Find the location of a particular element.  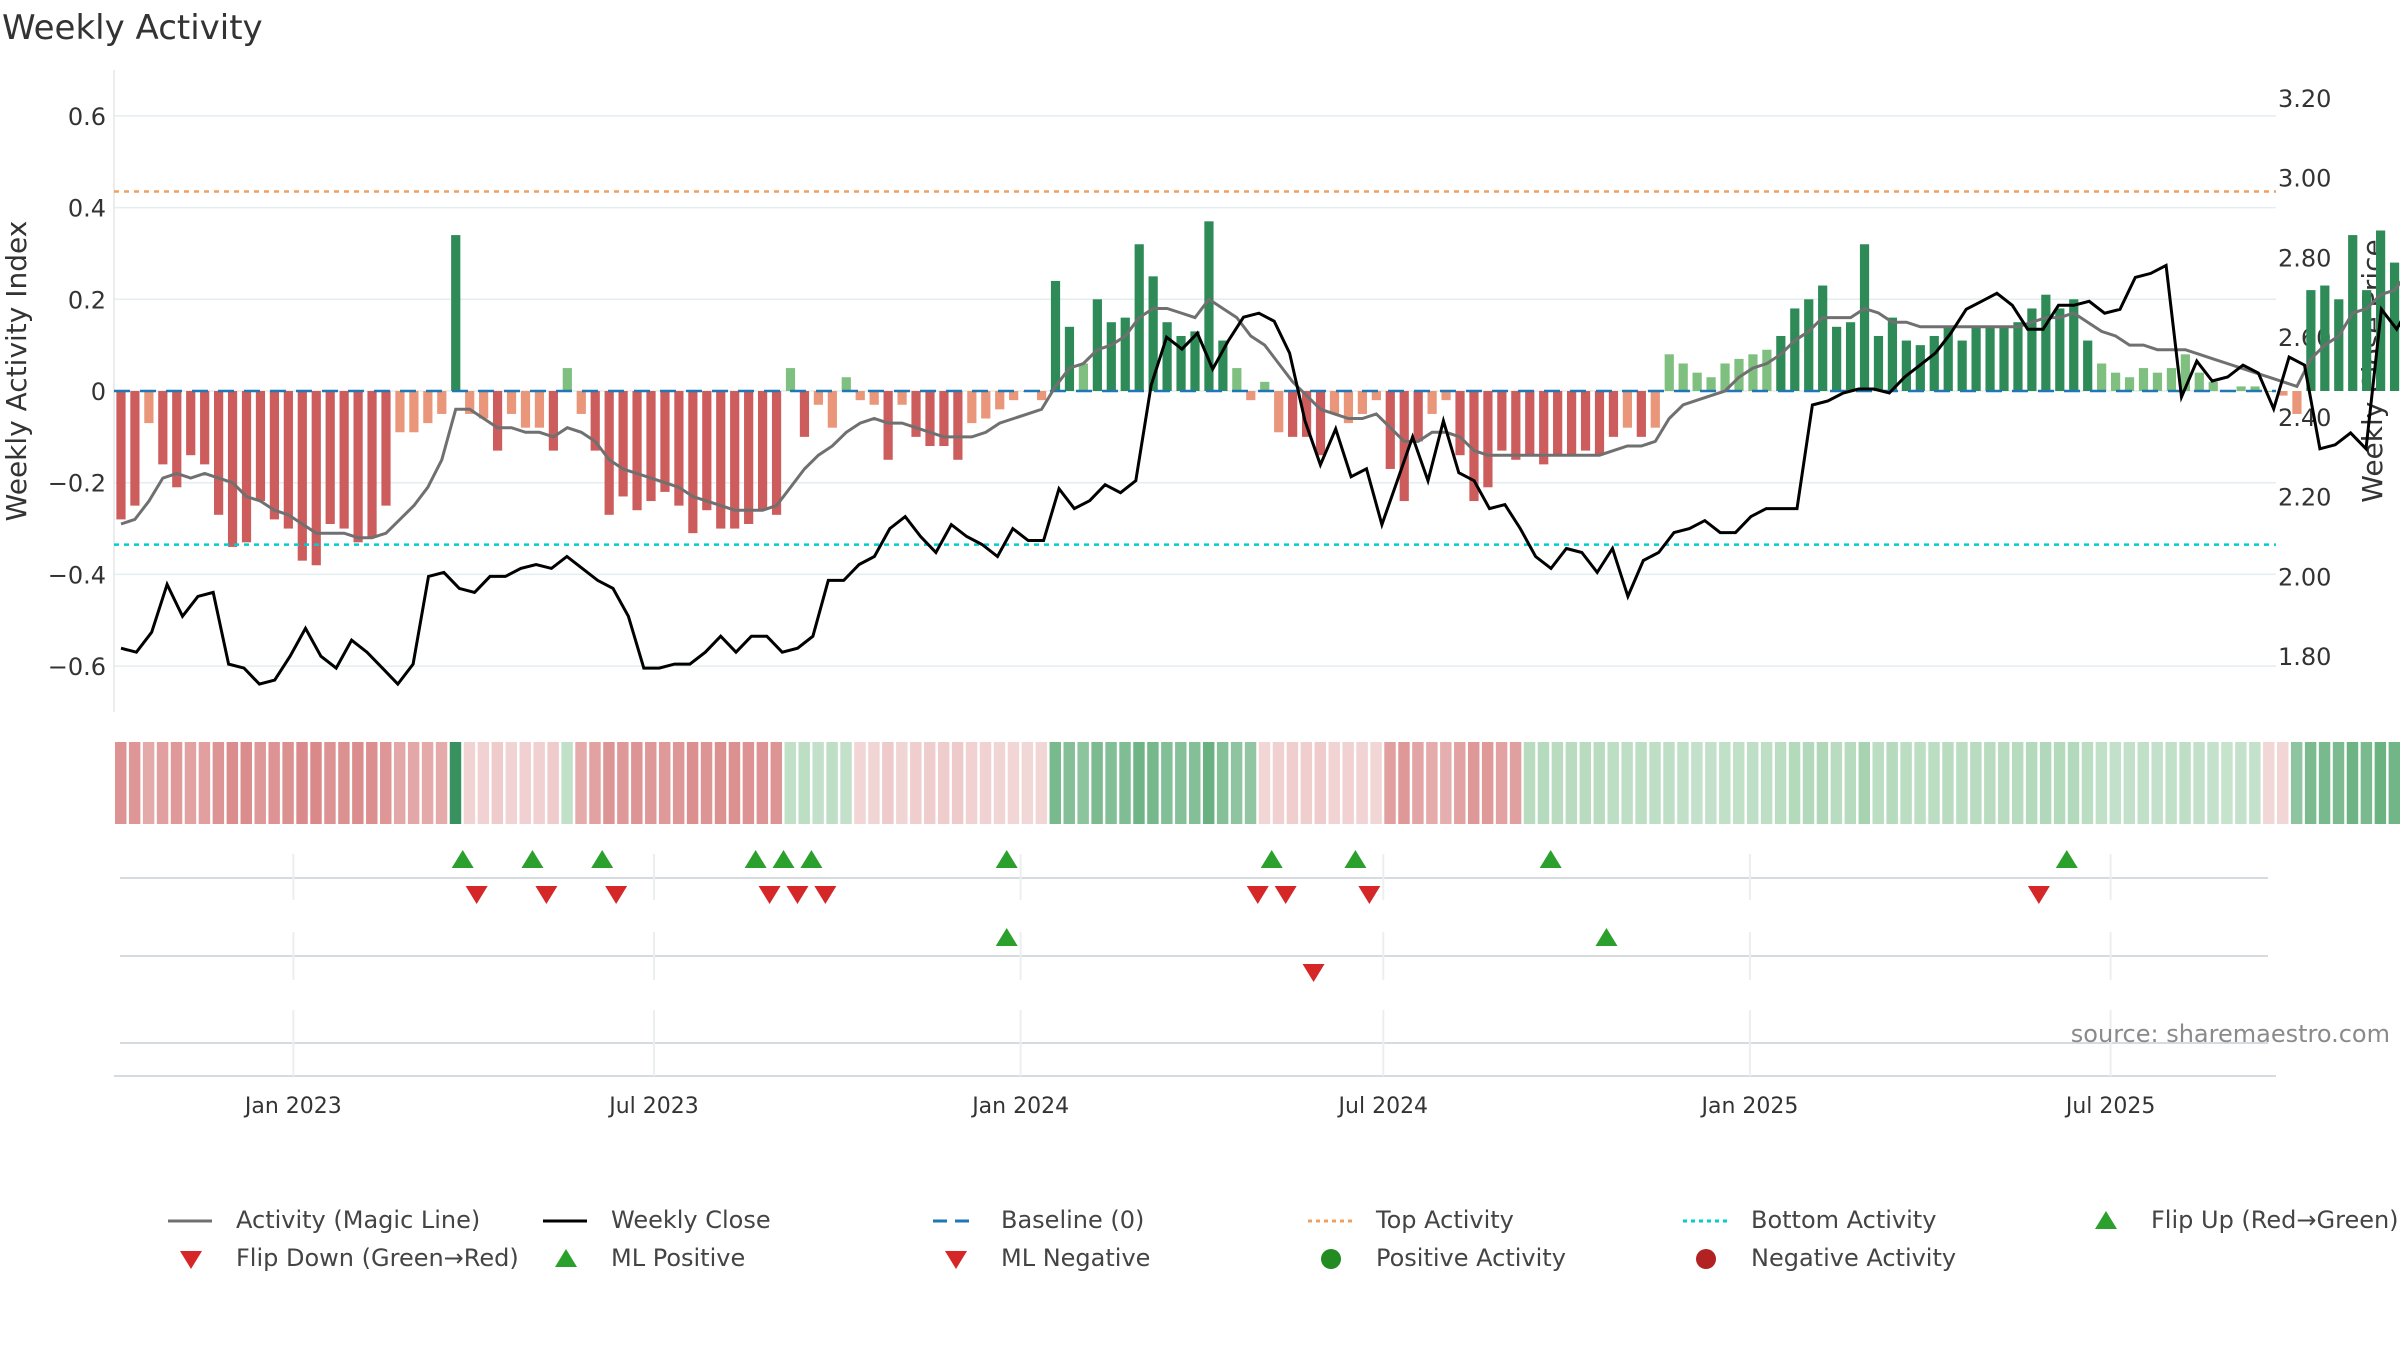

x-tick-label: Jul 2024 is located at coordinates (1383, 1106).